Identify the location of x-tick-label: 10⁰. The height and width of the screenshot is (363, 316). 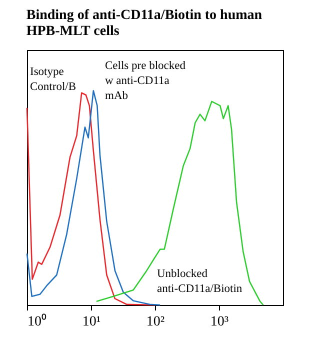
(37, 322).